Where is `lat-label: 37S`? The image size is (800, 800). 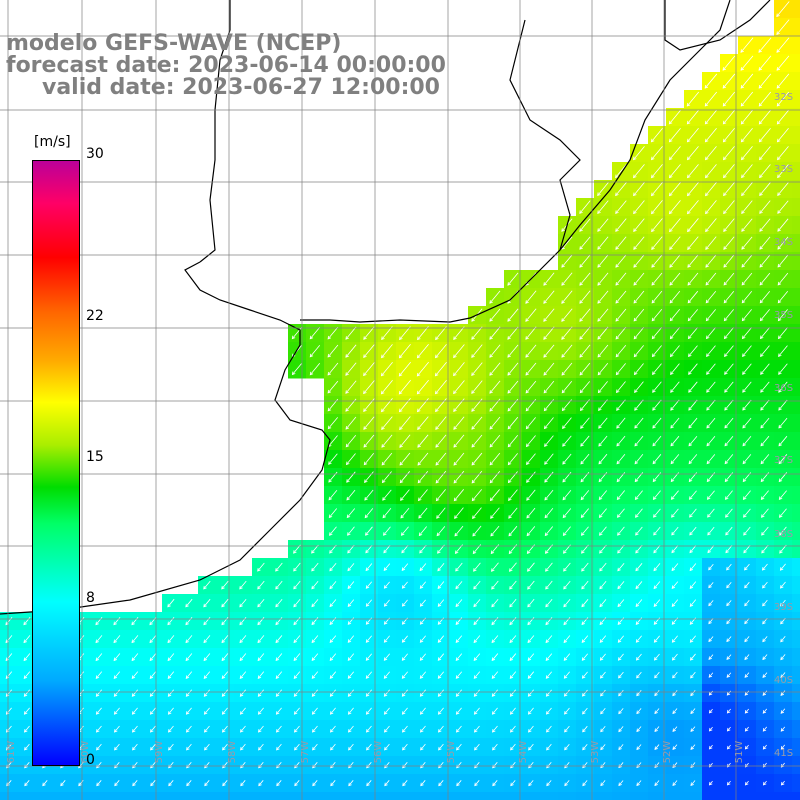 lat-label: 37S is located at coordinates (783, 460).